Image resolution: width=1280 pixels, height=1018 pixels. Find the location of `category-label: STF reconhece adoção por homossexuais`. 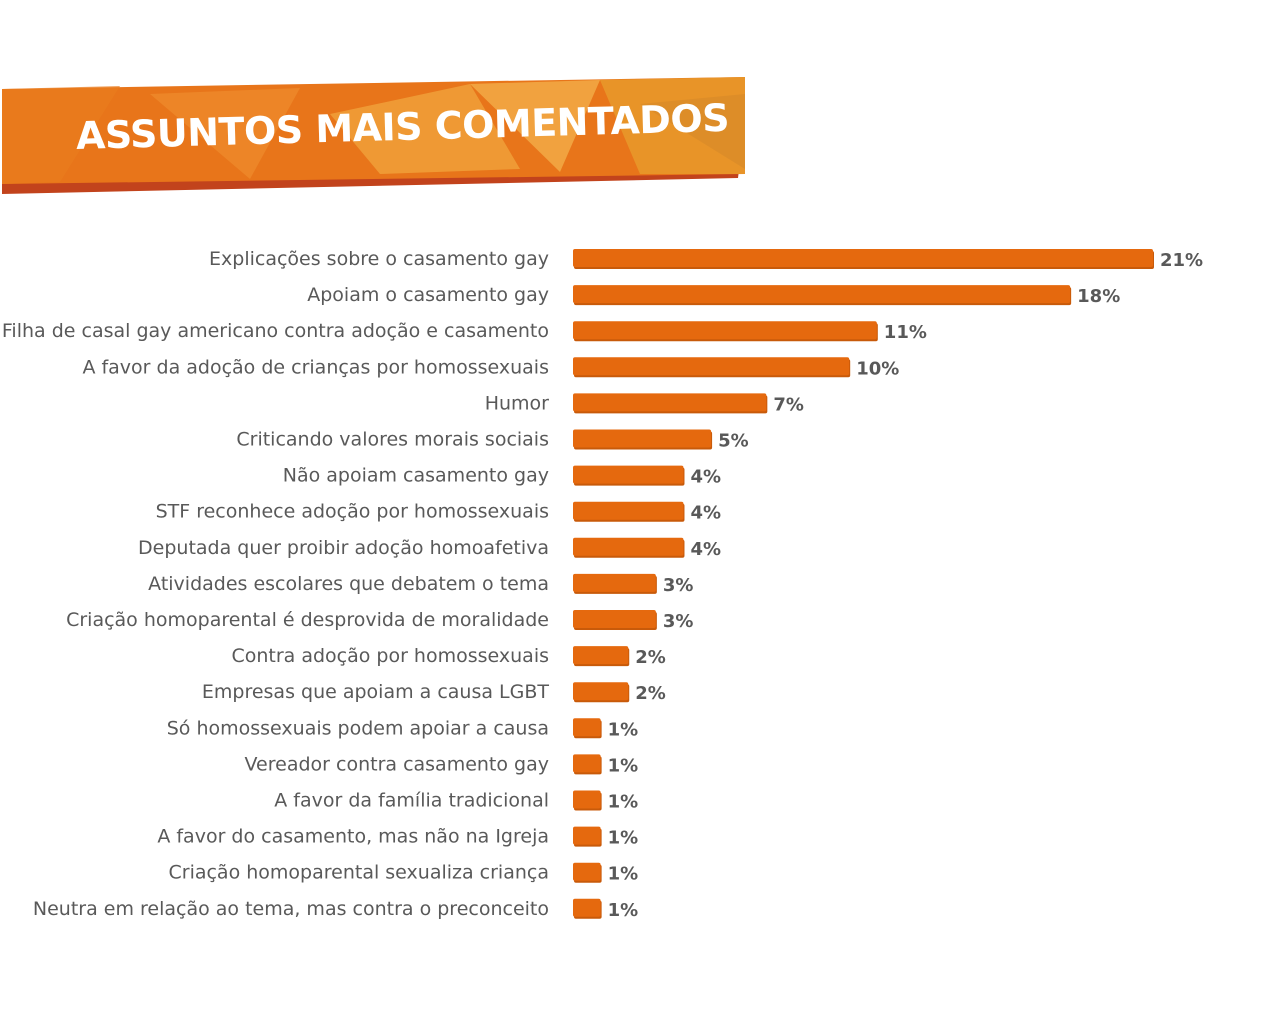

category-label: STF reconhece adoção por homossexuais is located at coordinates (352, 512).